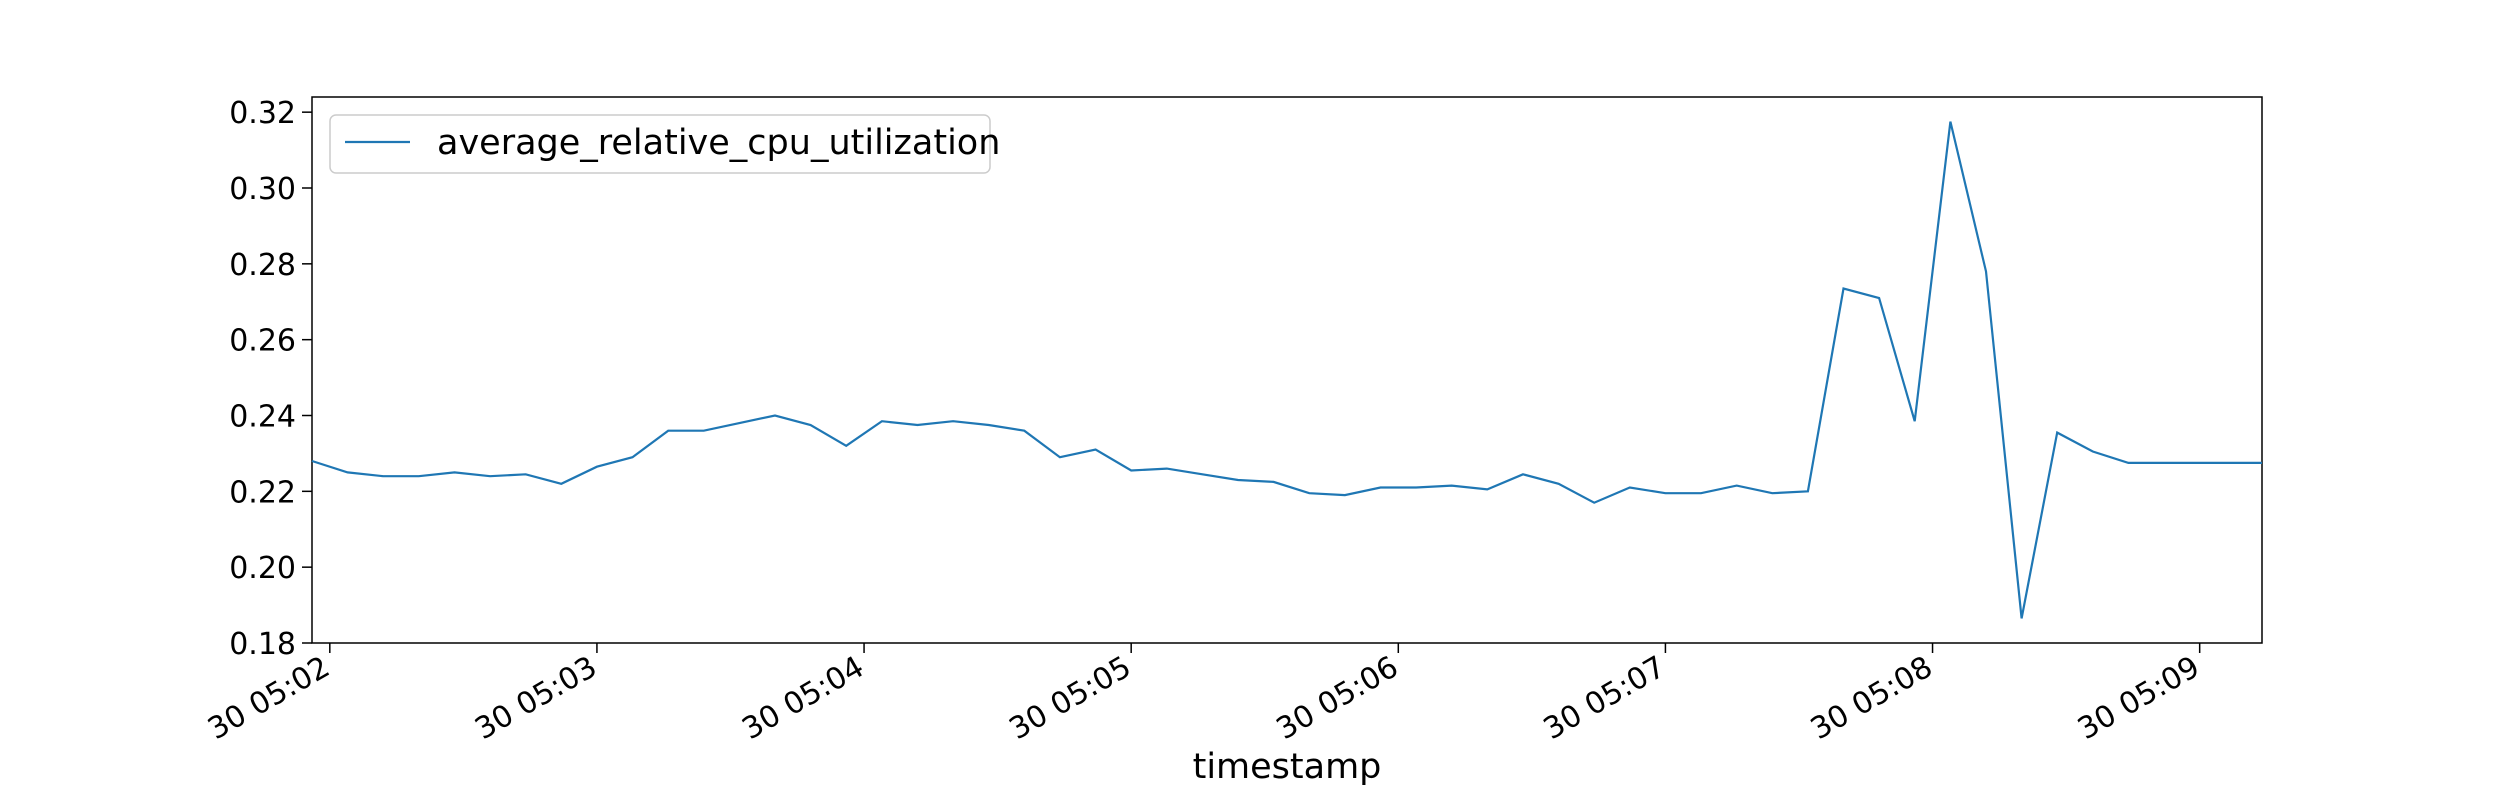 The height and width of the screenshot is (800, 2500). I want to click on y-axis: 0.18 0.20 0.22 0.24 0.26 0.28 0.30 0.32, so click(270, 379).